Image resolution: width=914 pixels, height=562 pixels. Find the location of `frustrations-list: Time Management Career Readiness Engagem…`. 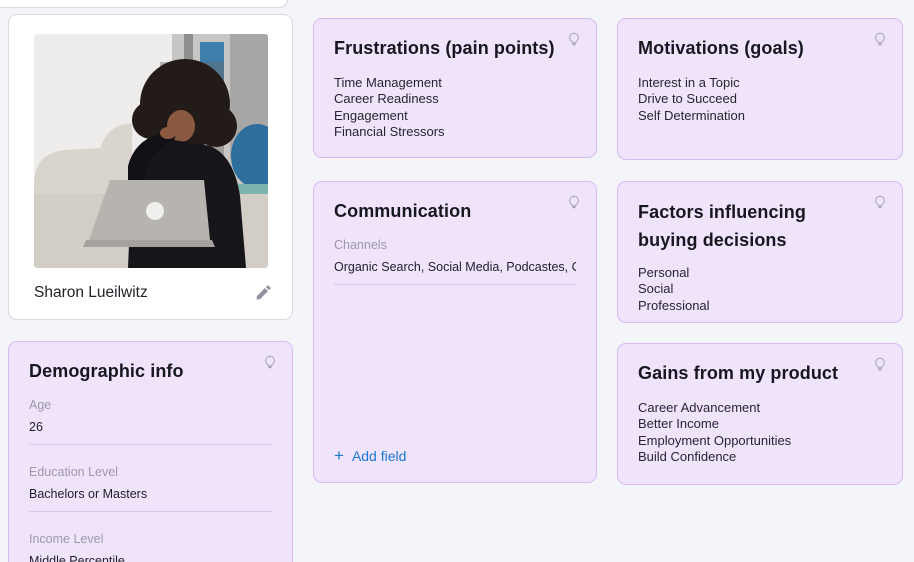

frustrations-list: Time Management Career Readiness Engagem… is located at coordinates (455, 108).